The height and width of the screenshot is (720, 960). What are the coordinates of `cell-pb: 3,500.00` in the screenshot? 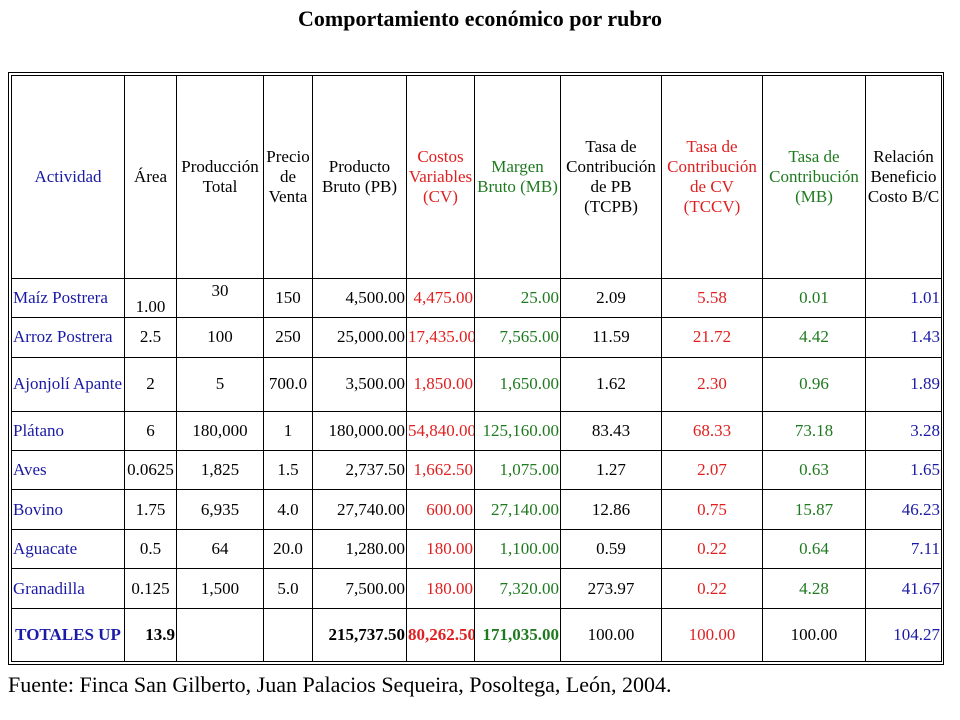 It's located at (359, 384).